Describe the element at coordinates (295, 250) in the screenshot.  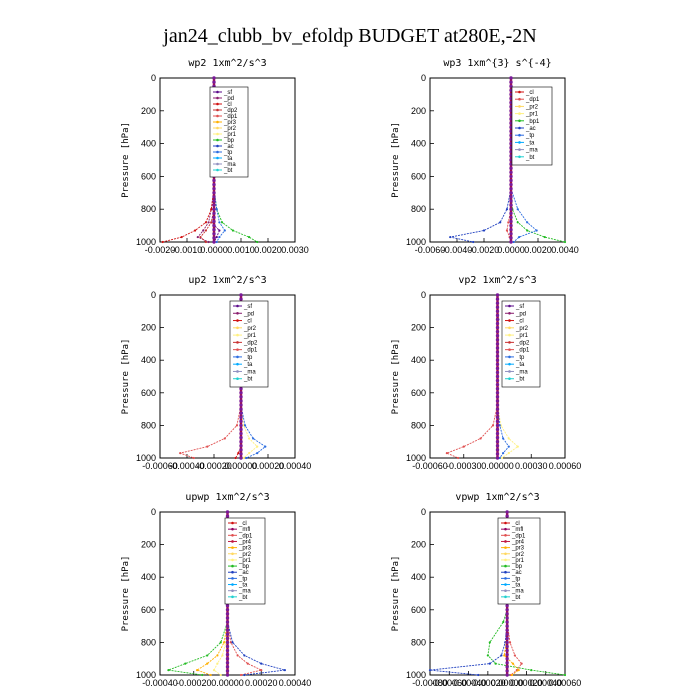
I see `x-tick-label: 0.0030` at that location.